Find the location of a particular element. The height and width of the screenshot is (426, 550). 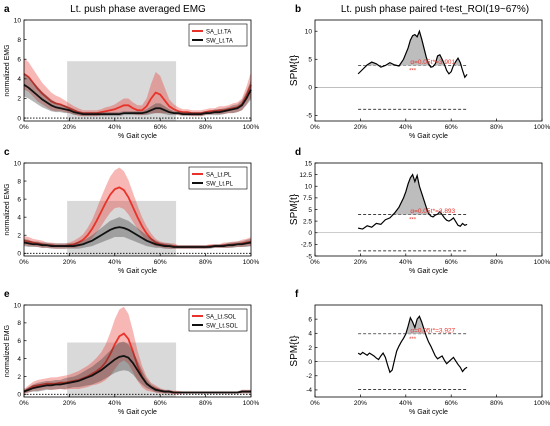

panel-letter: e is located at coordinates (7, 294).